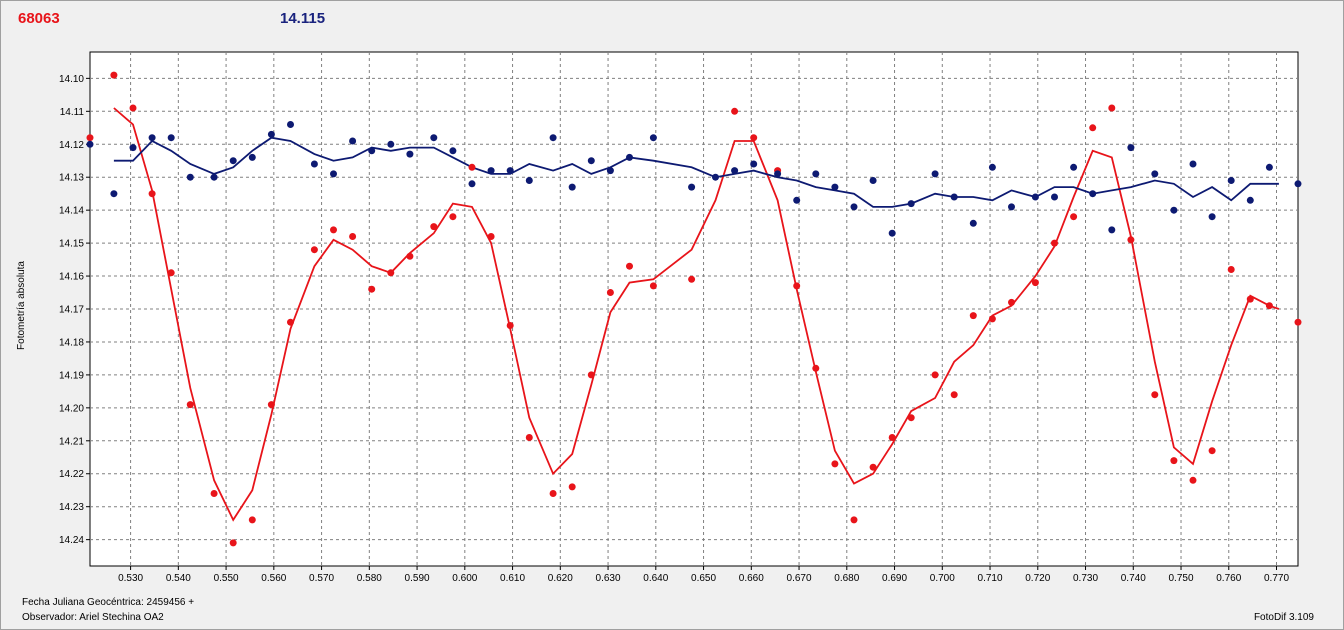 Image resolution: width=1344 pixels, height=630 pixels. What do you see at coordinates (1276, 578) in the screenshot?
I see `x-tick-label: 0.770` at bounding box center [1276, 578].